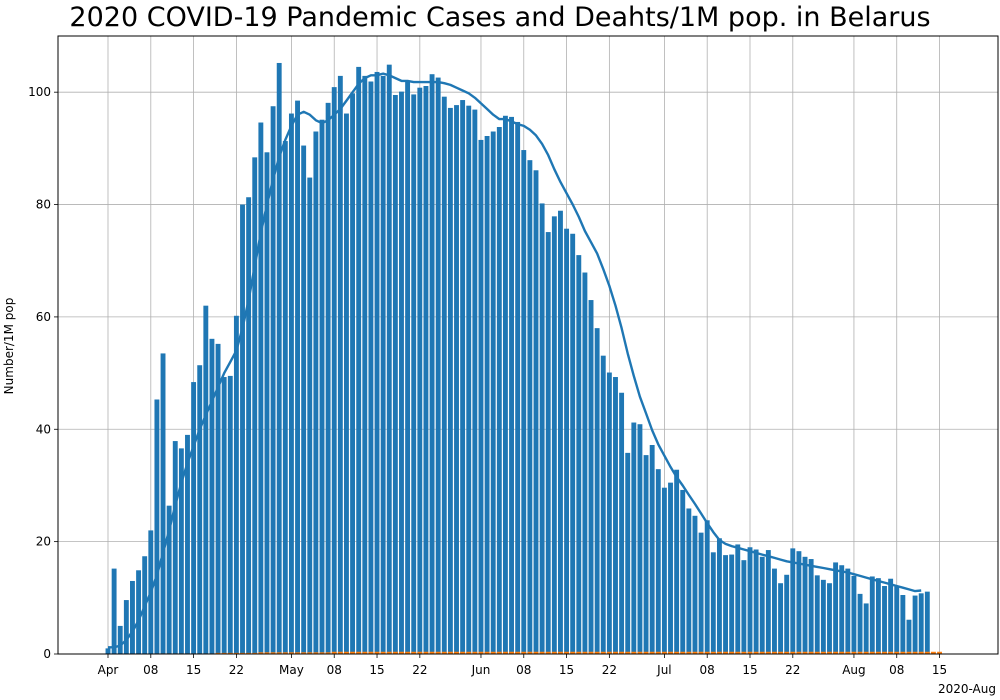 This screenshot has height=700, width=1000. Describe the element at coordinates (663, 670) in the screenshot. I see `x-tick-label: Jul` at that location.